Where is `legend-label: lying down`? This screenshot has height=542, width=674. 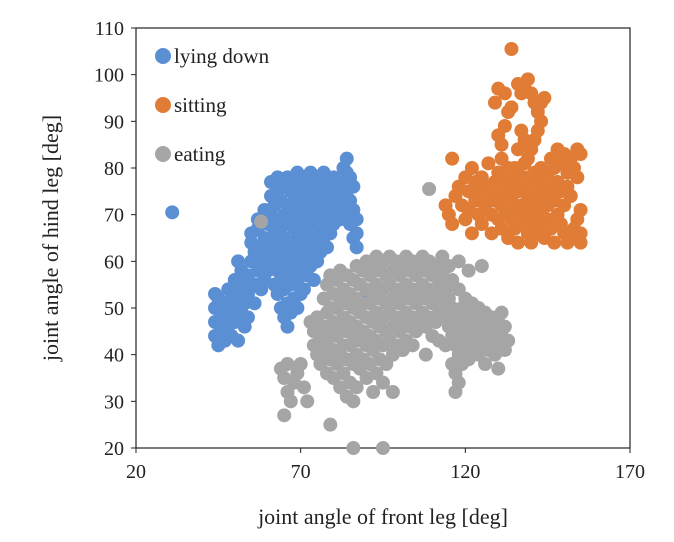 legend-label: lying down is located at coordinates (222, 56).